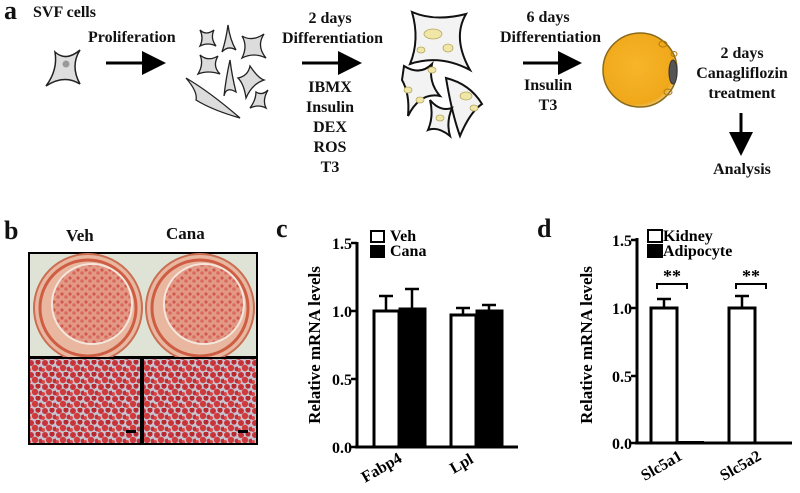 This screenshot has height=493, width=800. What do you see at coordinates (403, 236) in the screenshot?
I see `legend-veh-label: Veh` at bounding box center [403, 236].